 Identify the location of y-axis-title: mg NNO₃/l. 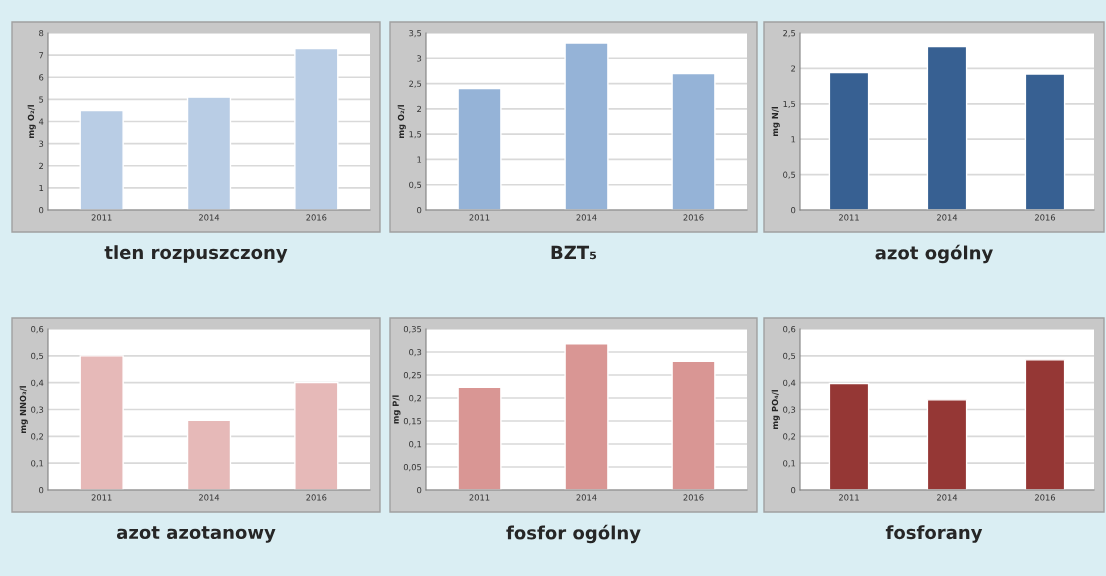
(23, 409).